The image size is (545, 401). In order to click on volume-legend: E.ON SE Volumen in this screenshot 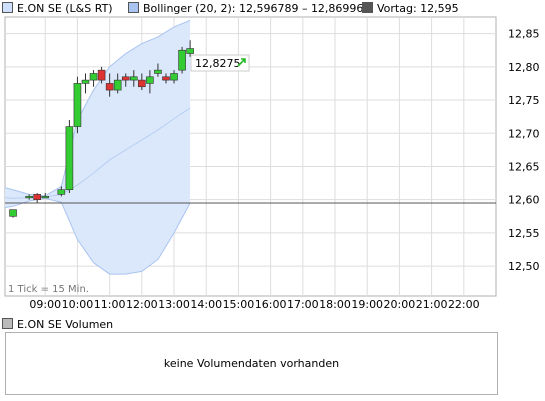, I will do `click(58, 324)`.